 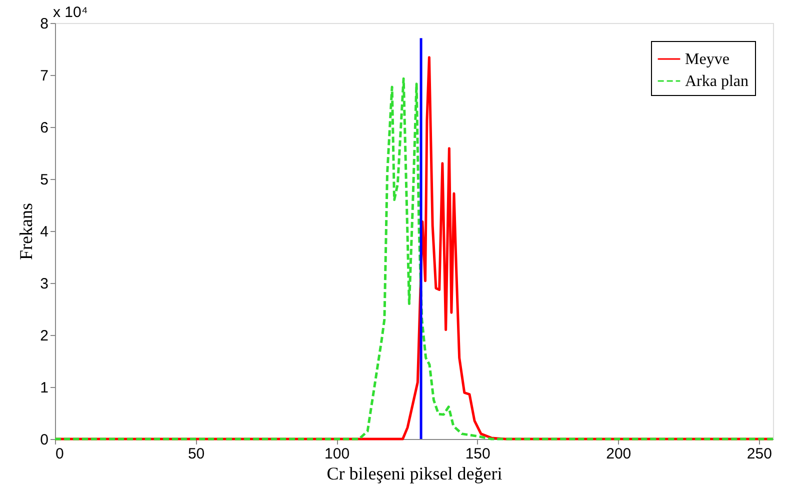 What do you see at coordinates (44, 180) in the screenshot?
I see `y-tick-label: 5` at bounding box center [44, 180].